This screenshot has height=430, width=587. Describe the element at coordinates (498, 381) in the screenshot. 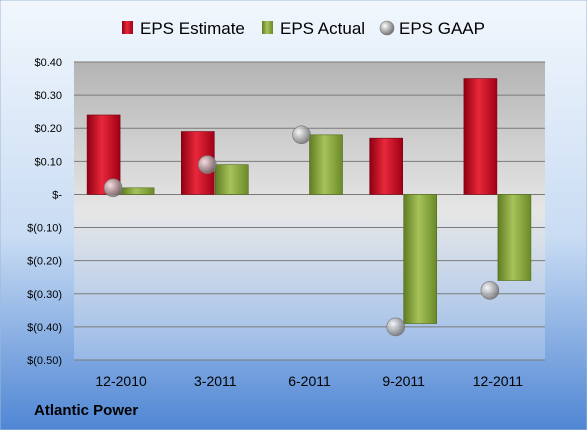

I see `x-tick-label: 12-2011` at that location.